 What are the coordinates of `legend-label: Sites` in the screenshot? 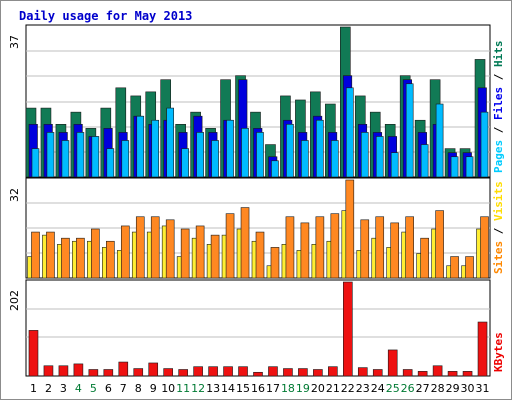 It's located at (498, 257).